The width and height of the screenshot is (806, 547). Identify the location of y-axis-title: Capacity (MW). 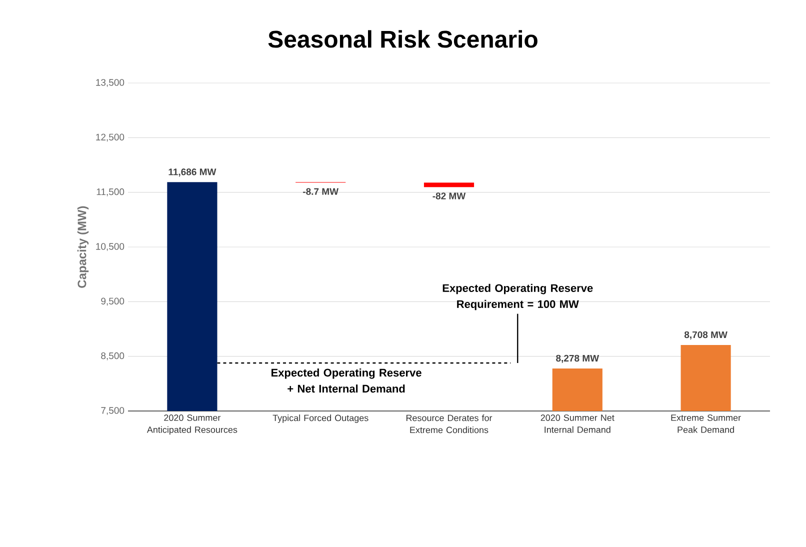
(83, 247).